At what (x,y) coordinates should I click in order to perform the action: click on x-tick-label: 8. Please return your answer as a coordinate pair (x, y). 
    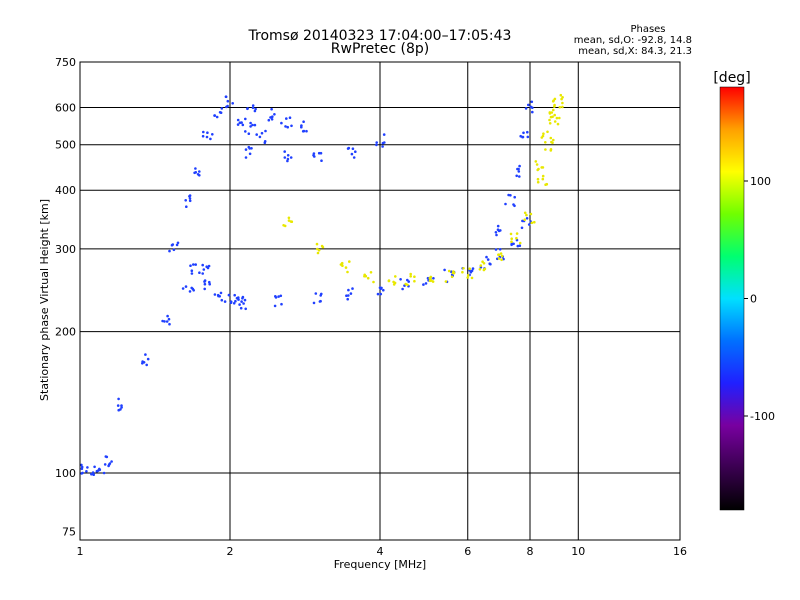
    Looking at the image, I should click on (530, 551).